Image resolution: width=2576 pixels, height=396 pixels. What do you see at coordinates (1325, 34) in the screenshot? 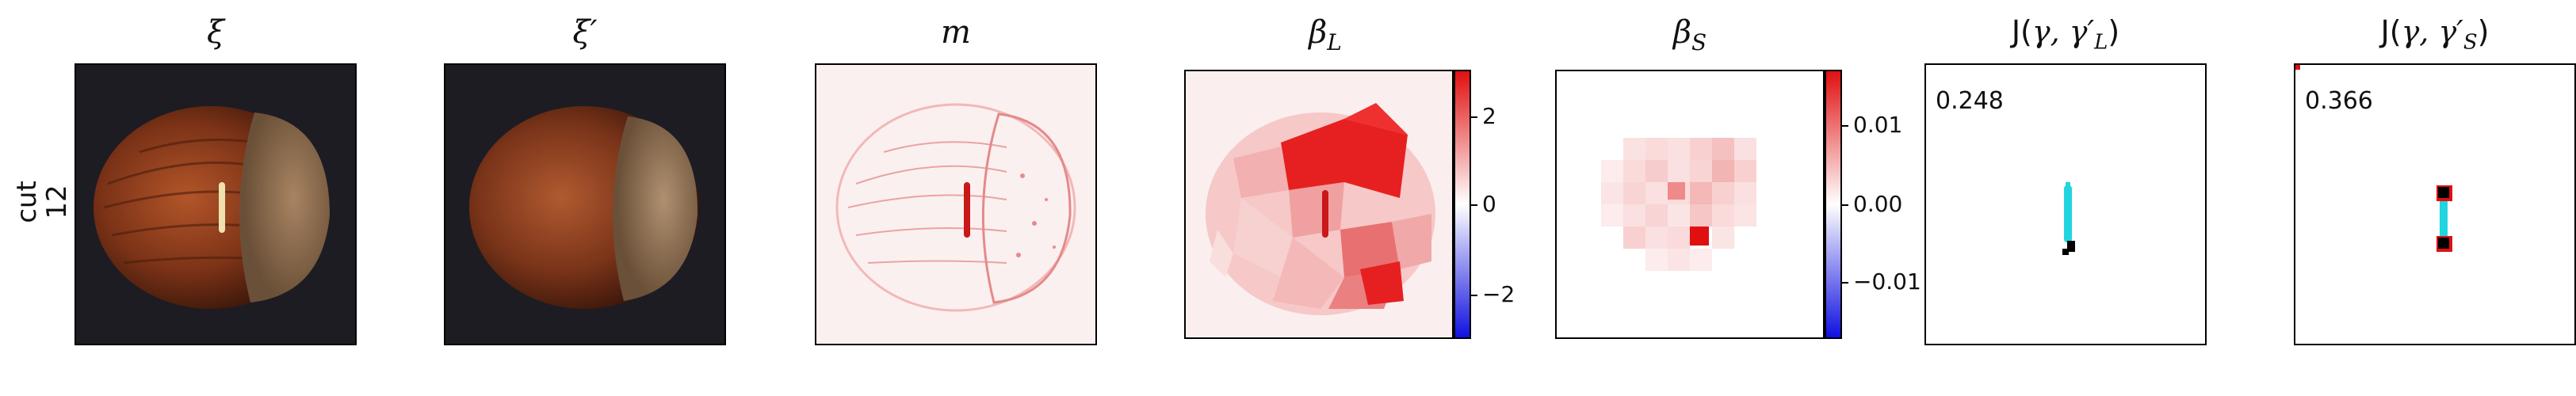
I see `panel-beta-l-title: βL` at bounding box center [1325, 34].